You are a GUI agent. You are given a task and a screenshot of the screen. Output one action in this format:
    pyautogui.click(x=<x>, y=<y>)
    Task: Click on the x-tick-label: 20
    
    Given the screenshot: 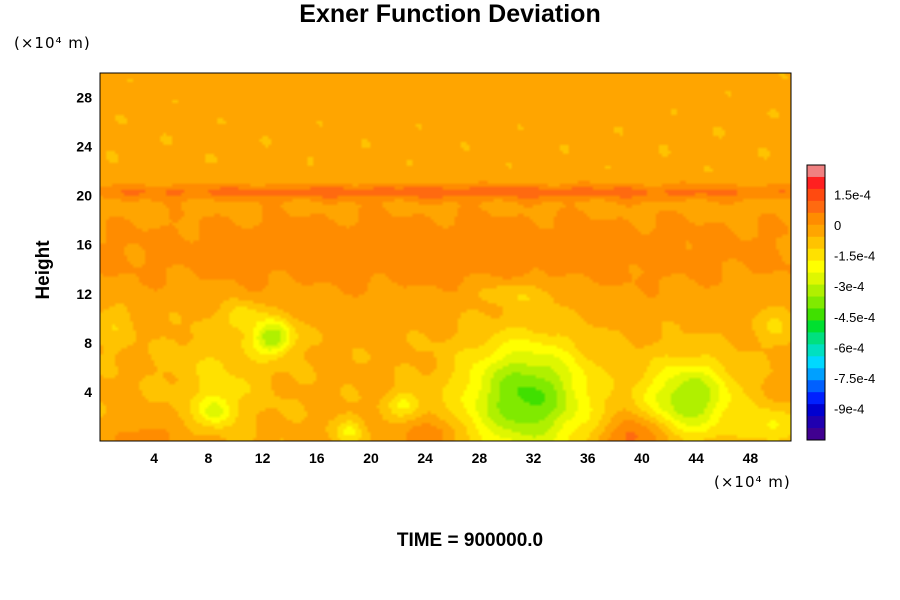 What is the action you would take?
    pyautogui.click(x=371, y=458)
    